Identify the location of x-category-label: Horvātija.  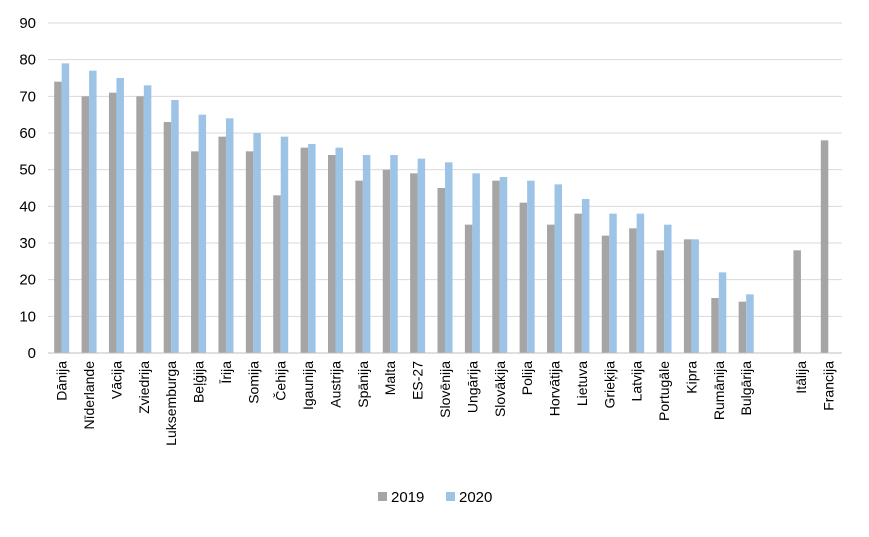
(555, 388).